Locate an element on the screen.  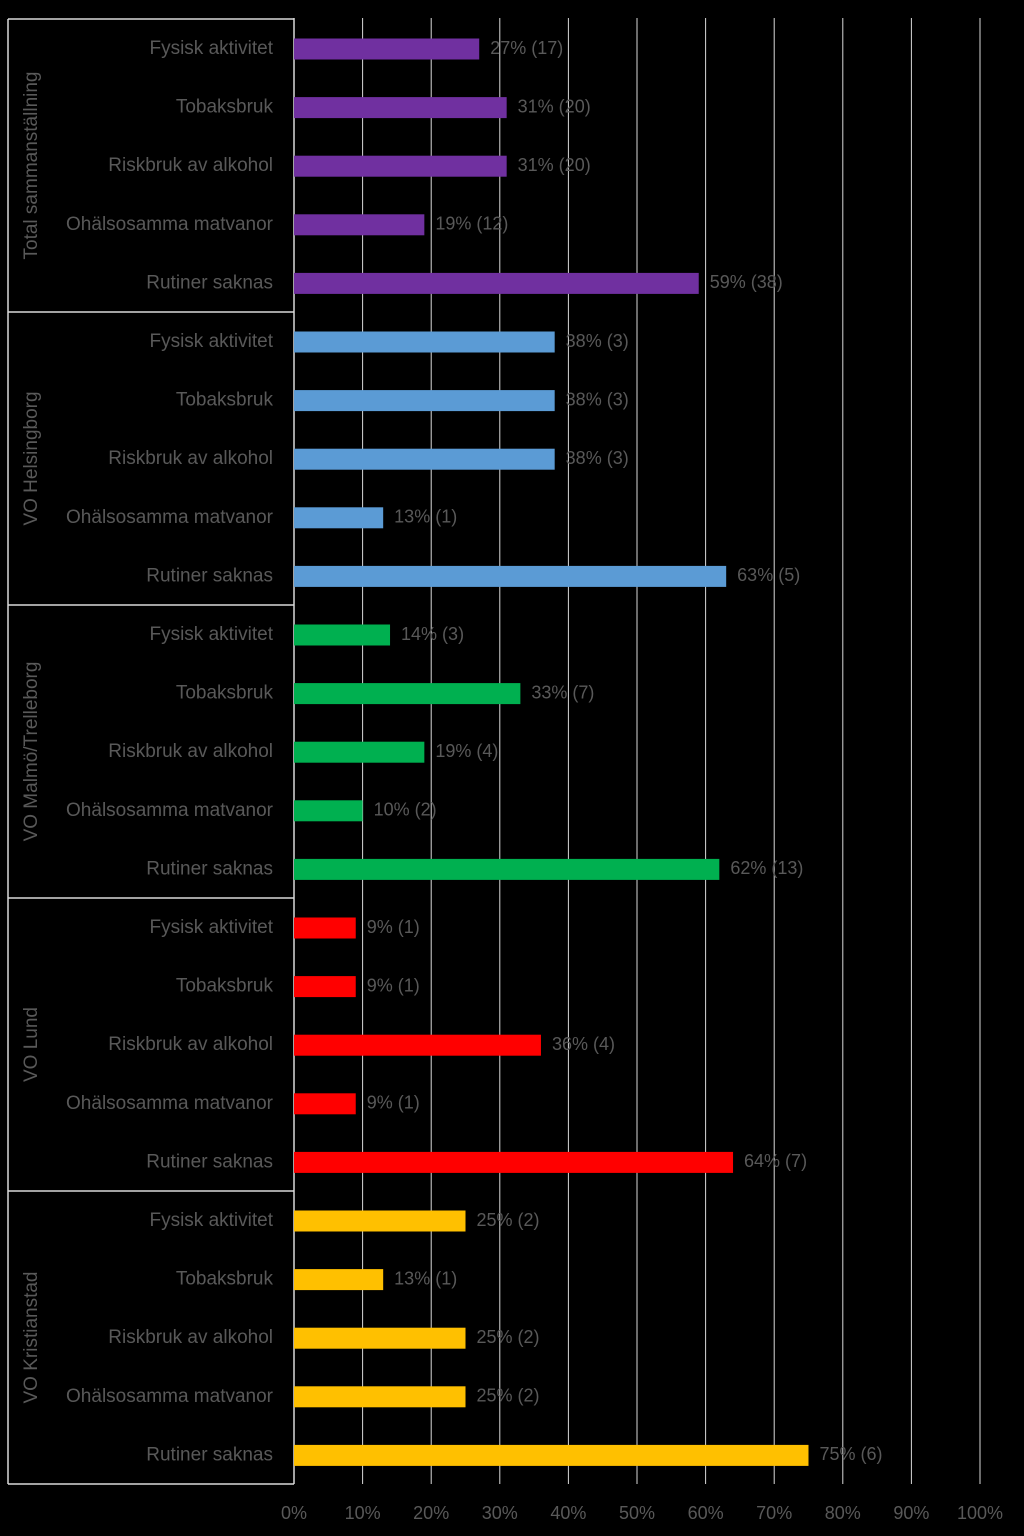
data-label: 10% (2) is located at coordinates (405, 810).